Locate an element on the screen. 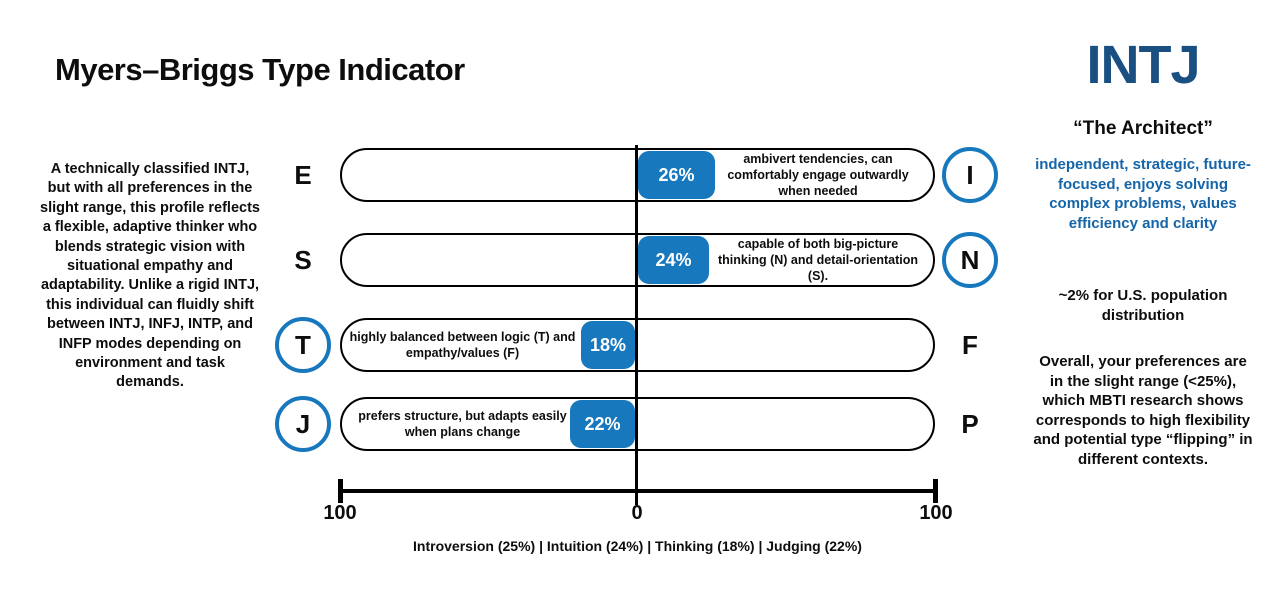 This screenshot has width=1280, height=600. axis-tick-right is located at coordinates (935, 491).